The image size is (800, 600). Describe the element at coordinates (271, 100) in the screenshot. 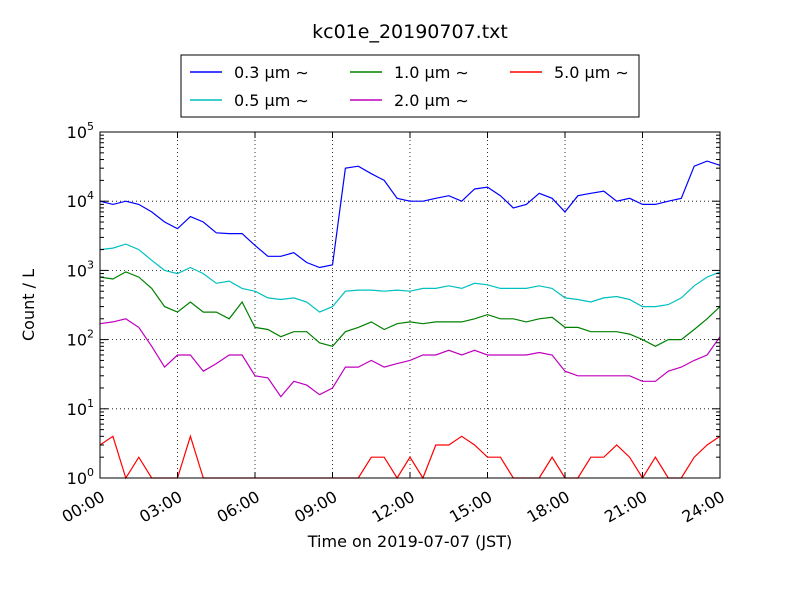

I see `legend-label-1: 0.5 μm ∼` at that location.